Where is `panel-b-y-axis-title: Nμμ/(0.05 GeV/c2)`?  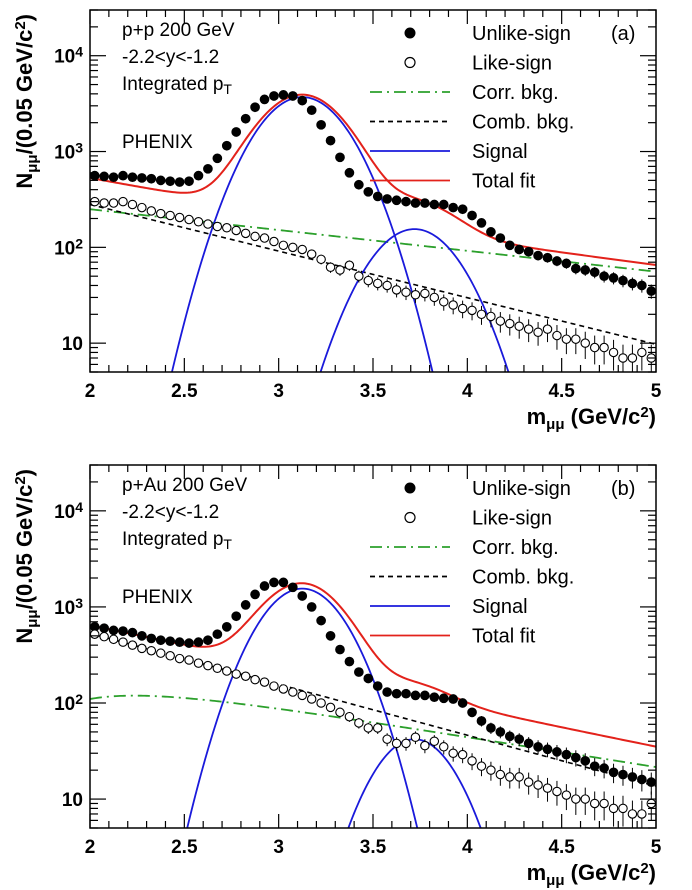
panel-b-y-axis-title: Nμμ/(0.05 GeV/c2) is located at coordinates (26, 556).